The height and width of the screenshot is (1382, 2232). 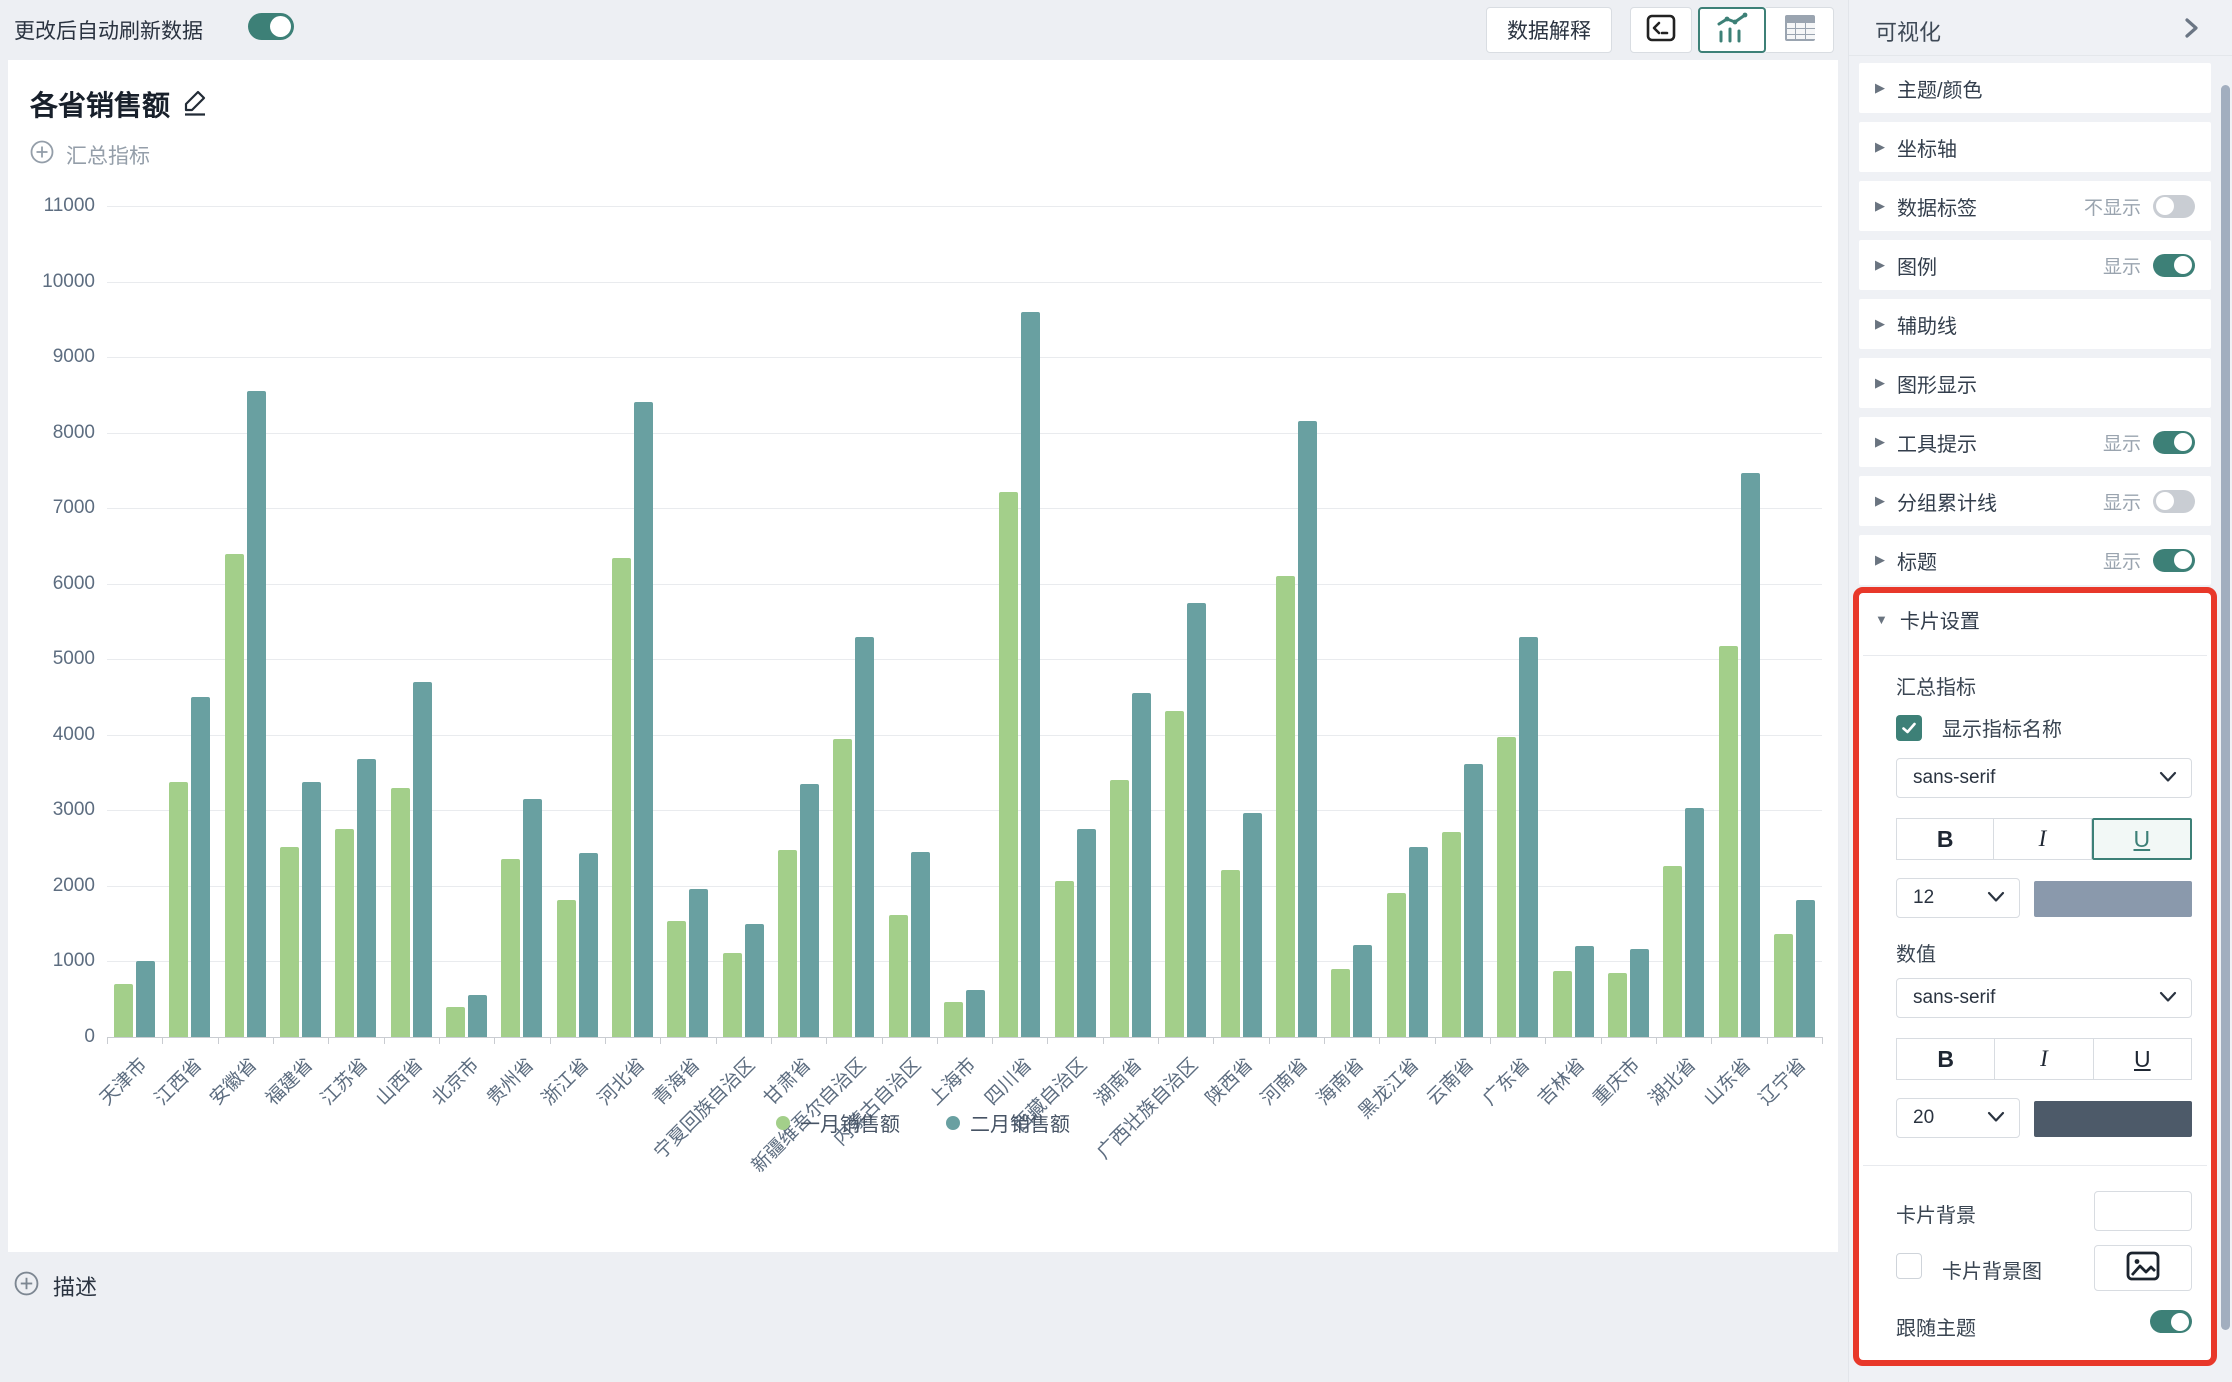 I want to click on edit-title-icon, so click(x=195, y=104).